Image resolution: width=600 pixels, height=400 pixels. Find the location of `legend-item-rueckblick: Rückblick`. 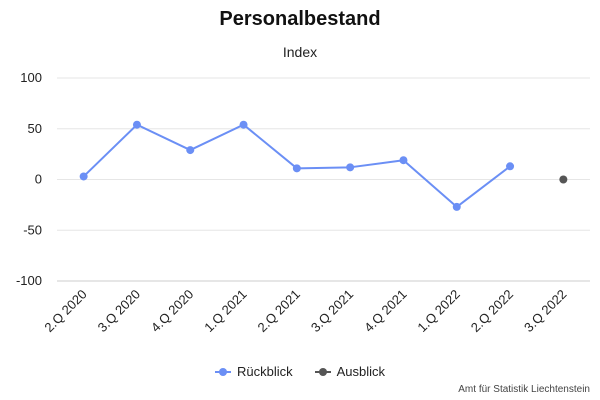

legend-item-rueckblick: Rückblick is located at coordinates (253, 371).